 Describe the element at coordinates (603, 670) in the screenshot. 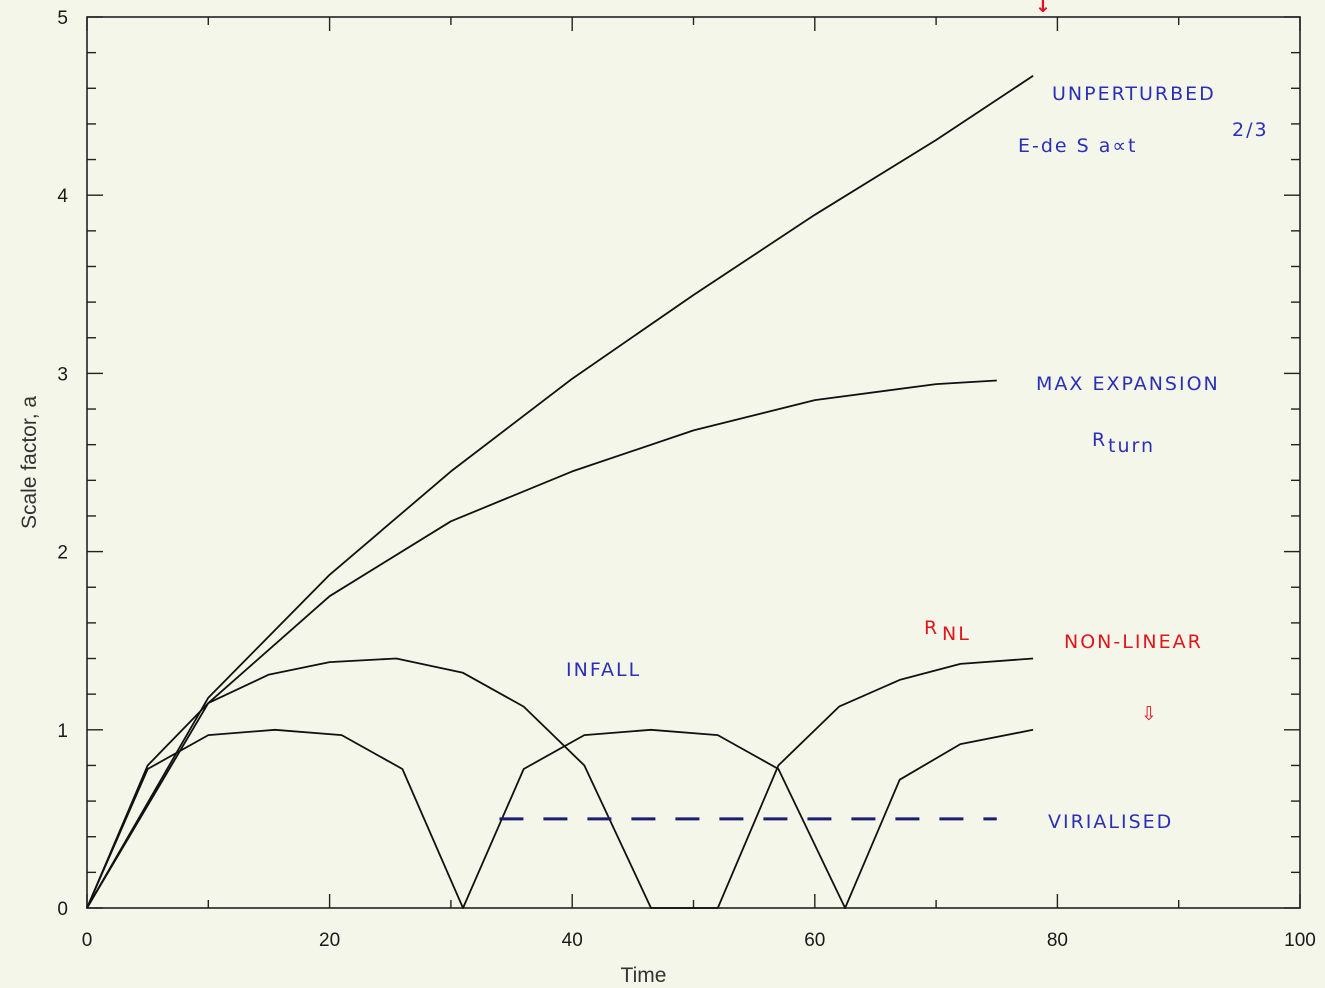

I see `annotation-infall: INFALL` at that location.